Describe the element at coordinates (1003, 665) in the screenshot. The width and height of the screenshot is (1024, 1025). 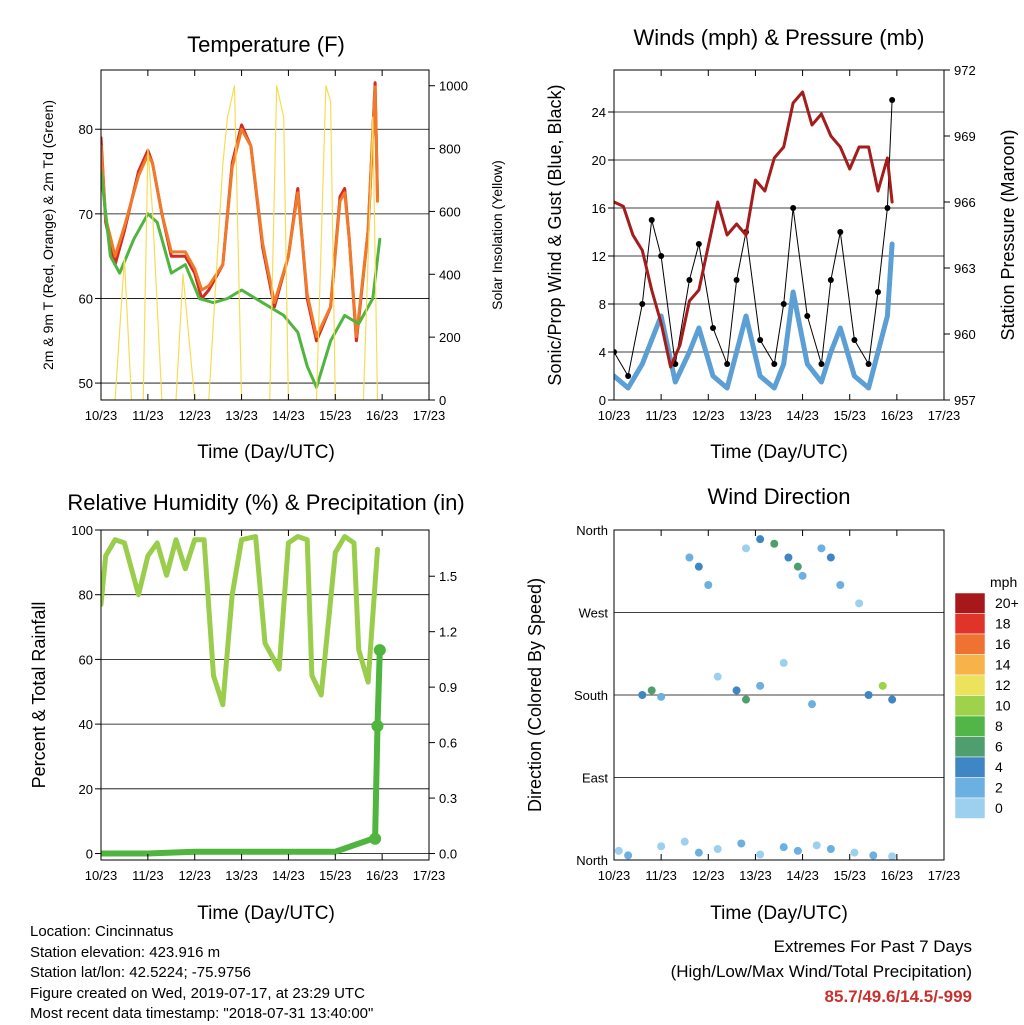
I see `legend-label: 14` at that location.